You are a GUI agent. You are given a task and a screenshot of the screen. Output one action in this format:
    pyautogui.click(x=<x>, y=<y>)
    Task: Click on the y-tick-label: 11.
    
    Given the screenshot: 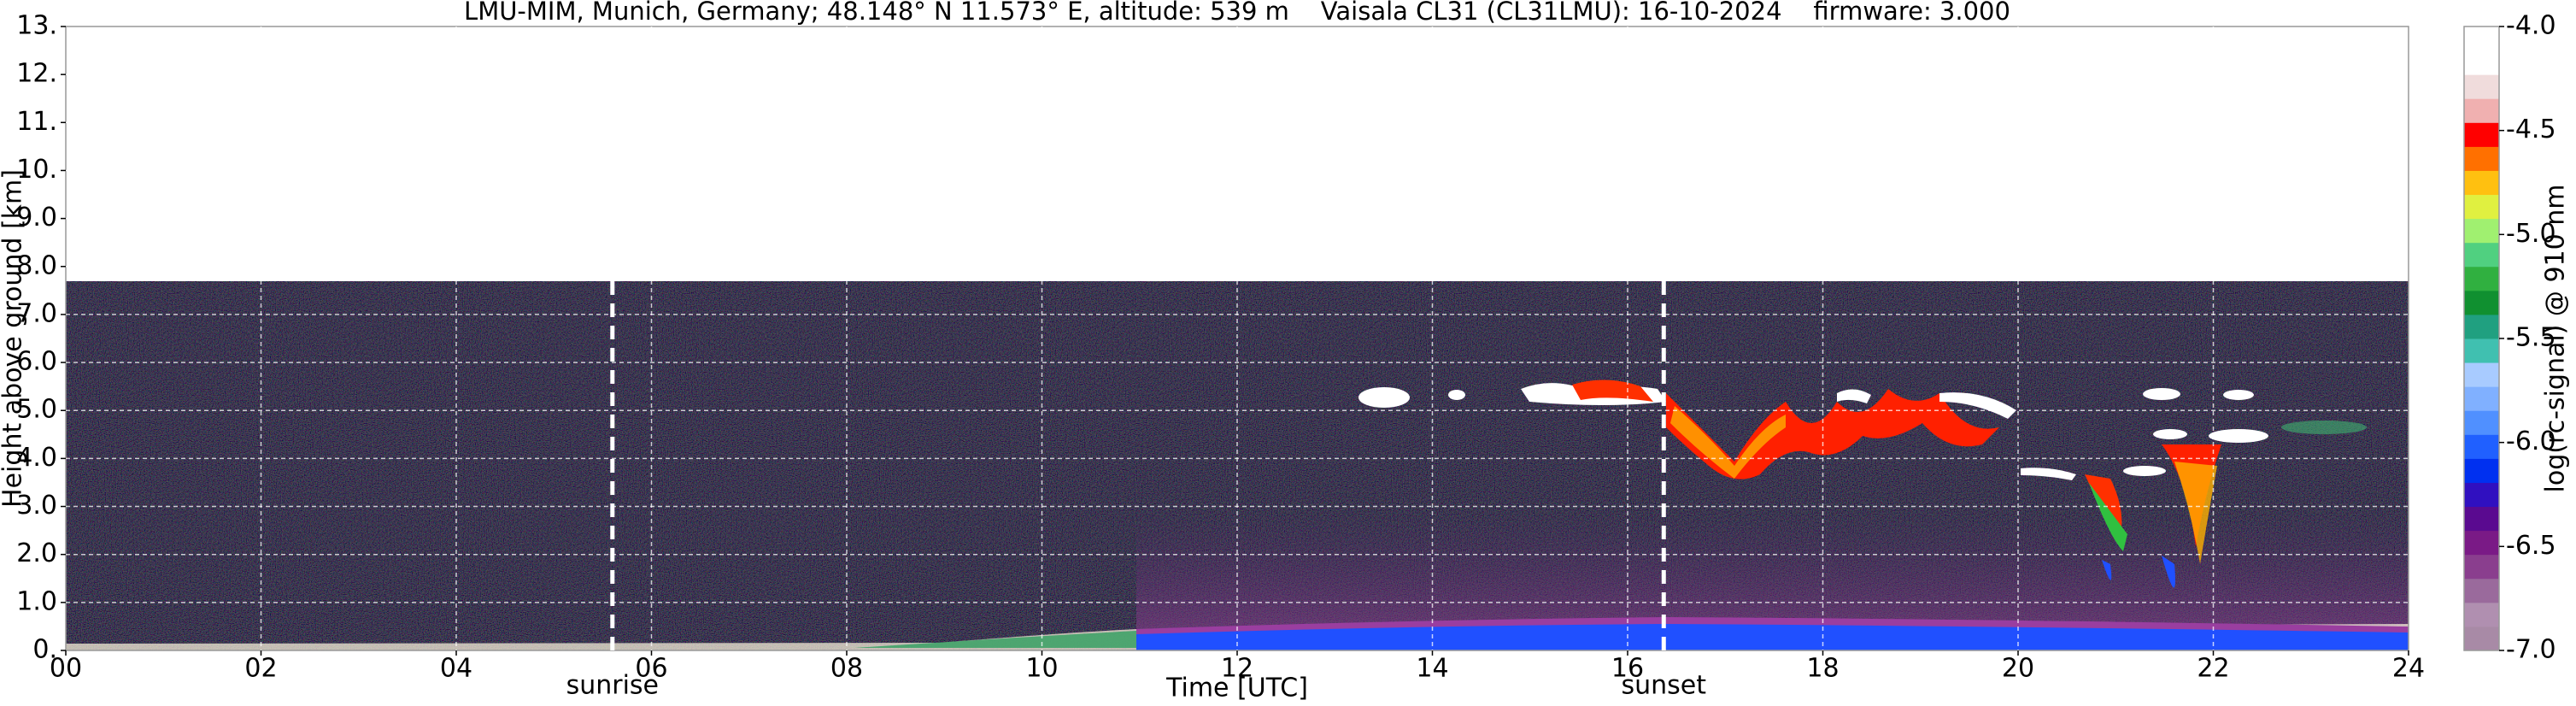 What is the action you would take?
    pyautogui.click(x=36, y=122)
    